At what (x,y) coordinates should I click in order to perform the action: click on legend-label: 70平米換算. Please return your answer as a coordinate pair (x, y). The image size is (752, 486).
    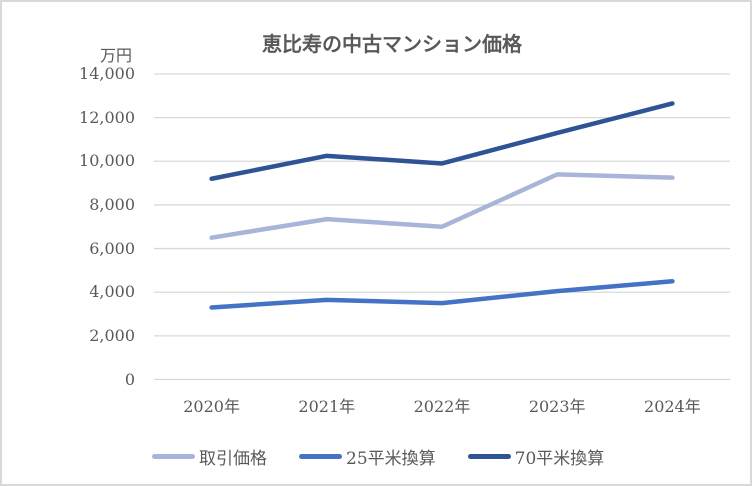
    Looking at the image, I should click on (559, 459).